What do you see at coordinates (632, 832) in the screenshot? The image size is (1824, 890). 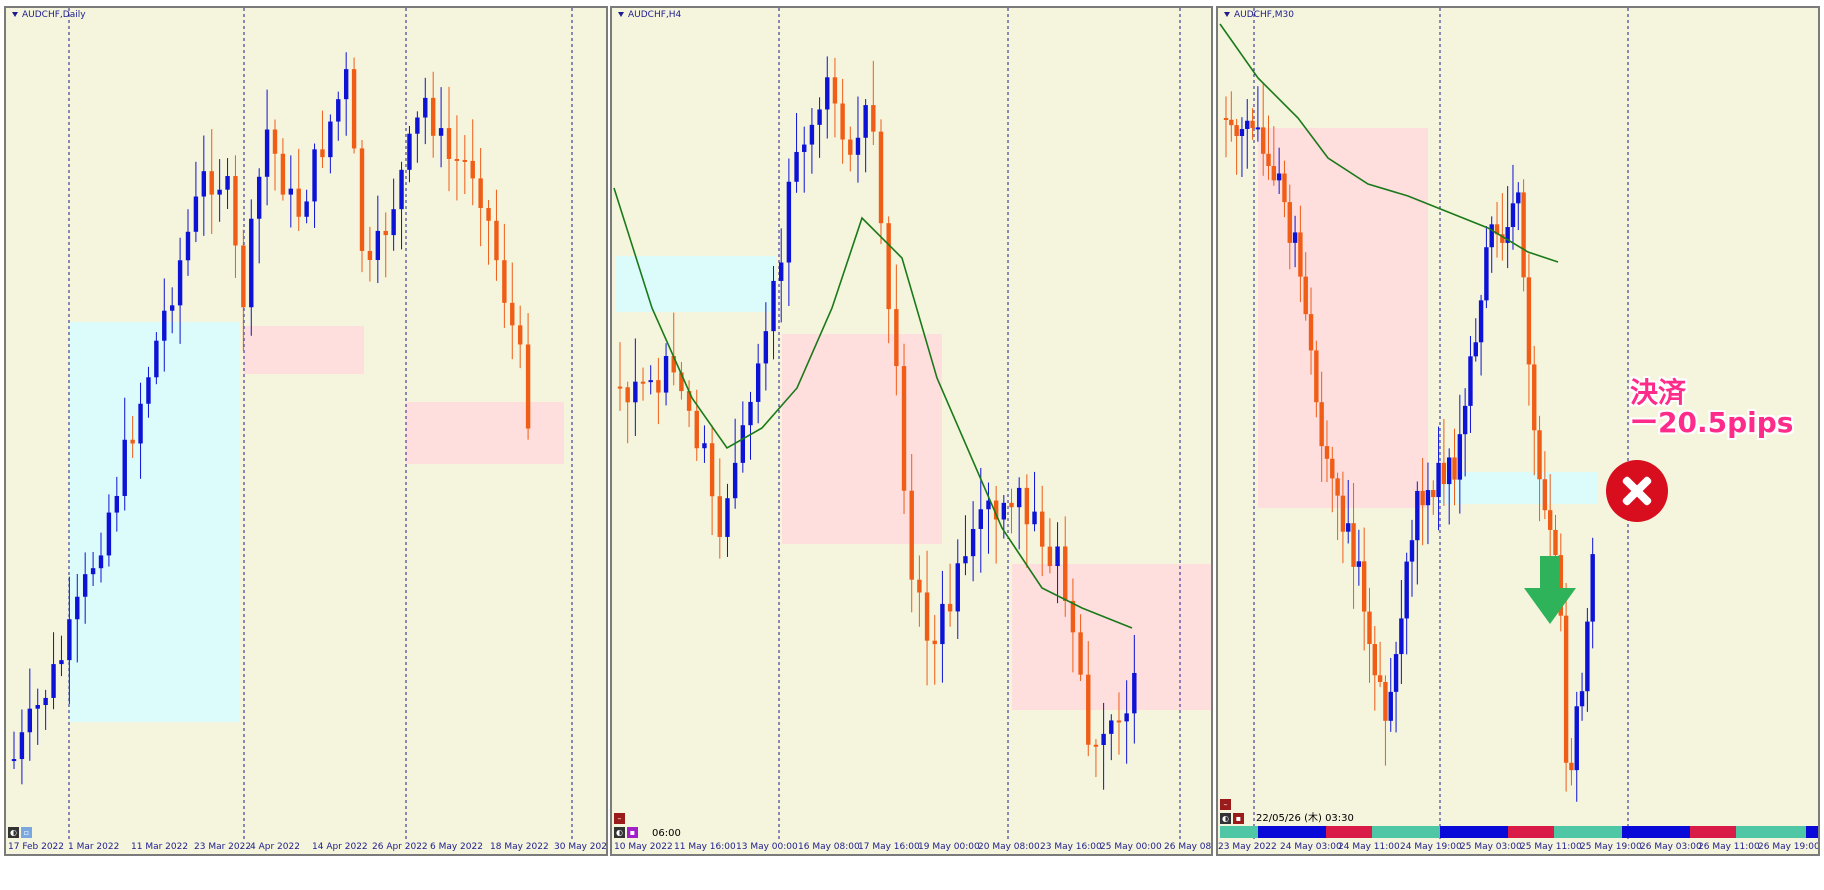 I see `indicator-icon: ▪` at bounding box center [632, 832].